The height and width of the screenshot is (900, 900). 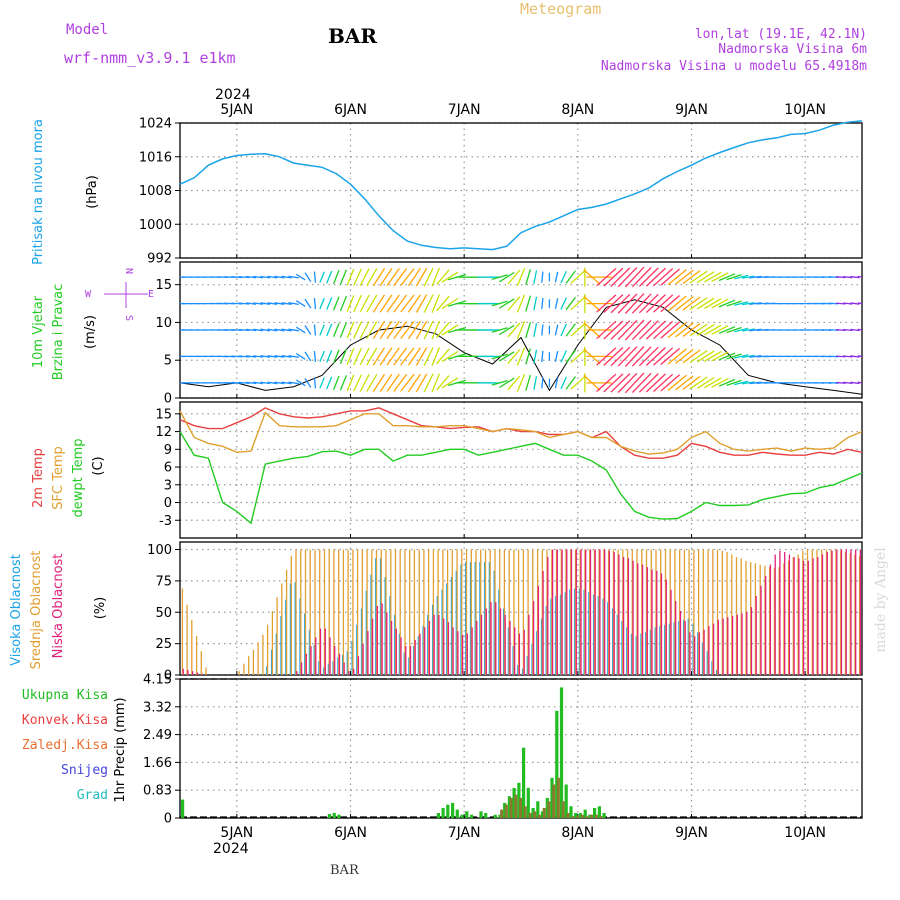 I want to click on bottom-day-label: 8JAN, so click(x=577, y=833).